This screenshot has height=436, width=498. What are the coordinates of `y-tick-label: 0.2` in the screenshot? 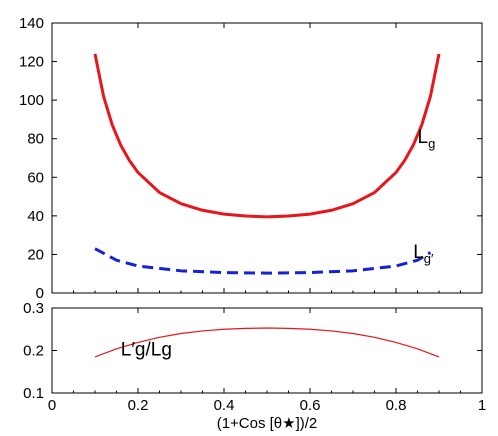 It's located at (33, 351).